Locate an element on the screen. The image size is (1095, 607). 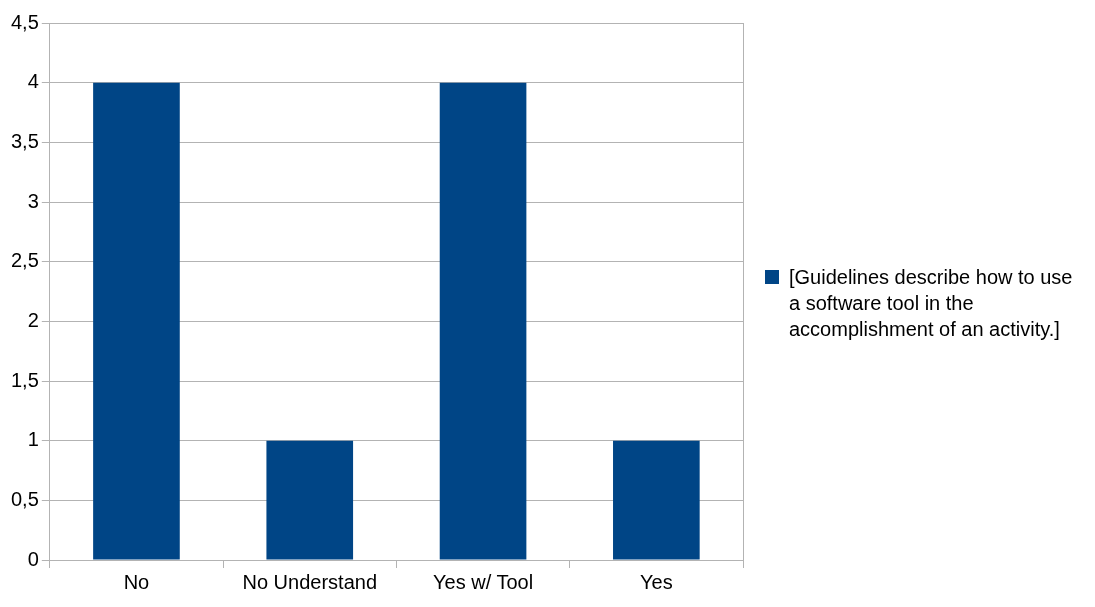
y-tick-label: 1,5 is located at coordinates (24, 379).